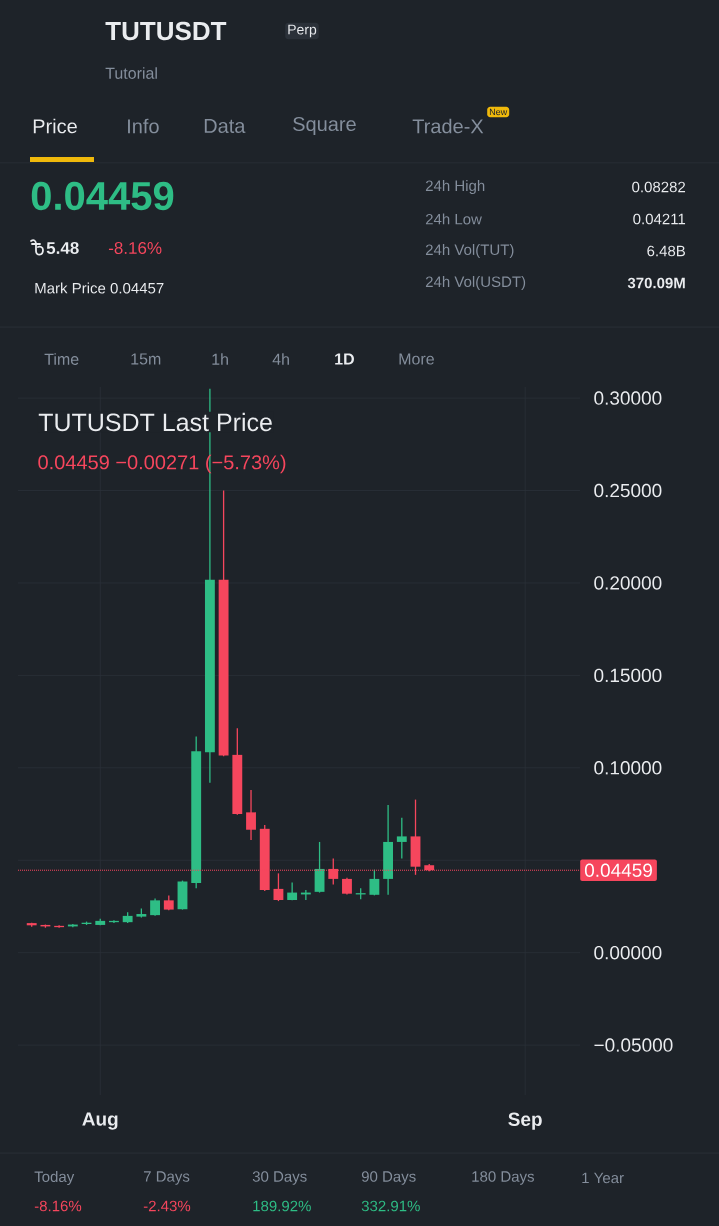 The image size is (719, 1226). Describe the element at coordinates (498, 112) in the screenshot. I see `text: New` at that location.